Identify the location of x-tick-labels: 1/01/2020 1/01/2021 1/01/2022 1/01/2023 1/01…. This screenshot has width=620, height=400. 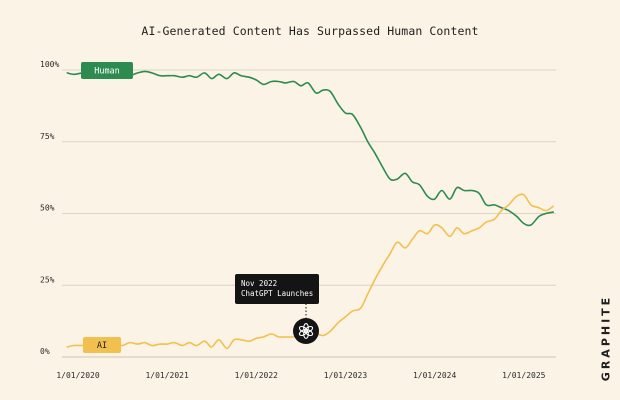
(300, 375).